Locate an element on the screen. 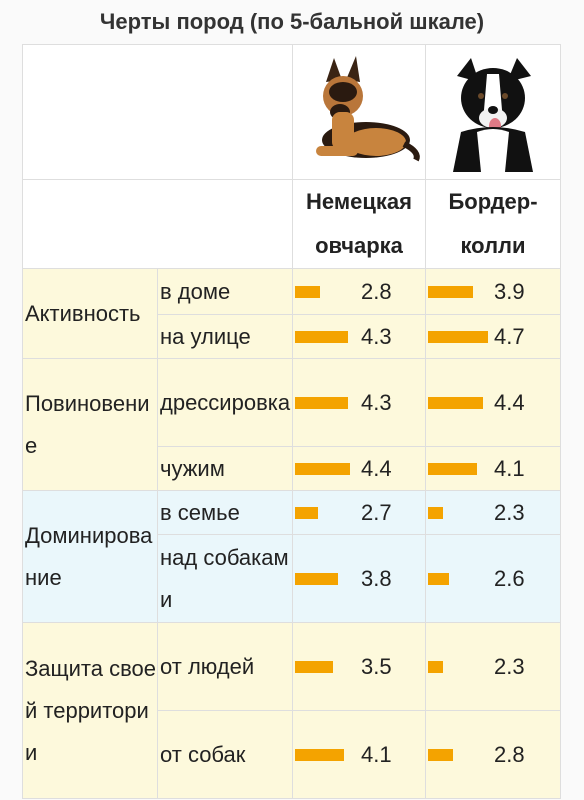 The image size is (584, 800). value-cell: 3.8 is located at coordinates (359, 578).